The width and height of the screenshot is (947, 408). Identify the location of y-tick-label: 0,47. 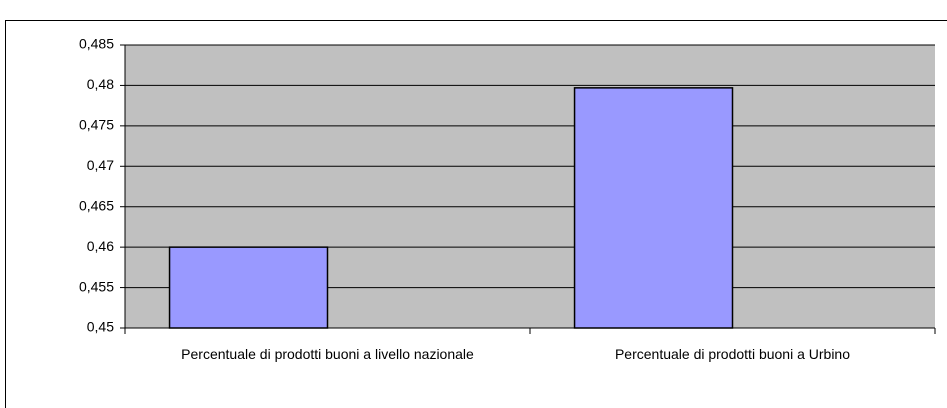
(100, 165).